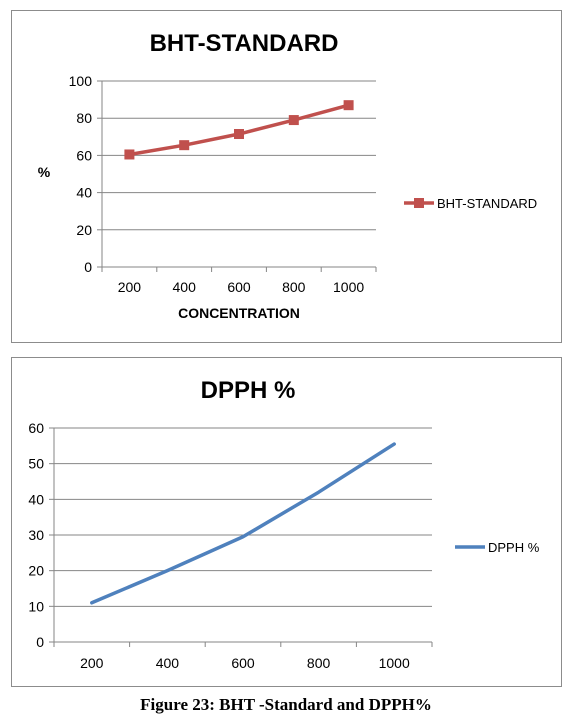 Image resolution: width=572 pixels, height=728 pixels. Describe the element at coordinates (514, 547) in the screenshot. I see `legend-label: DPPH %` at that location.